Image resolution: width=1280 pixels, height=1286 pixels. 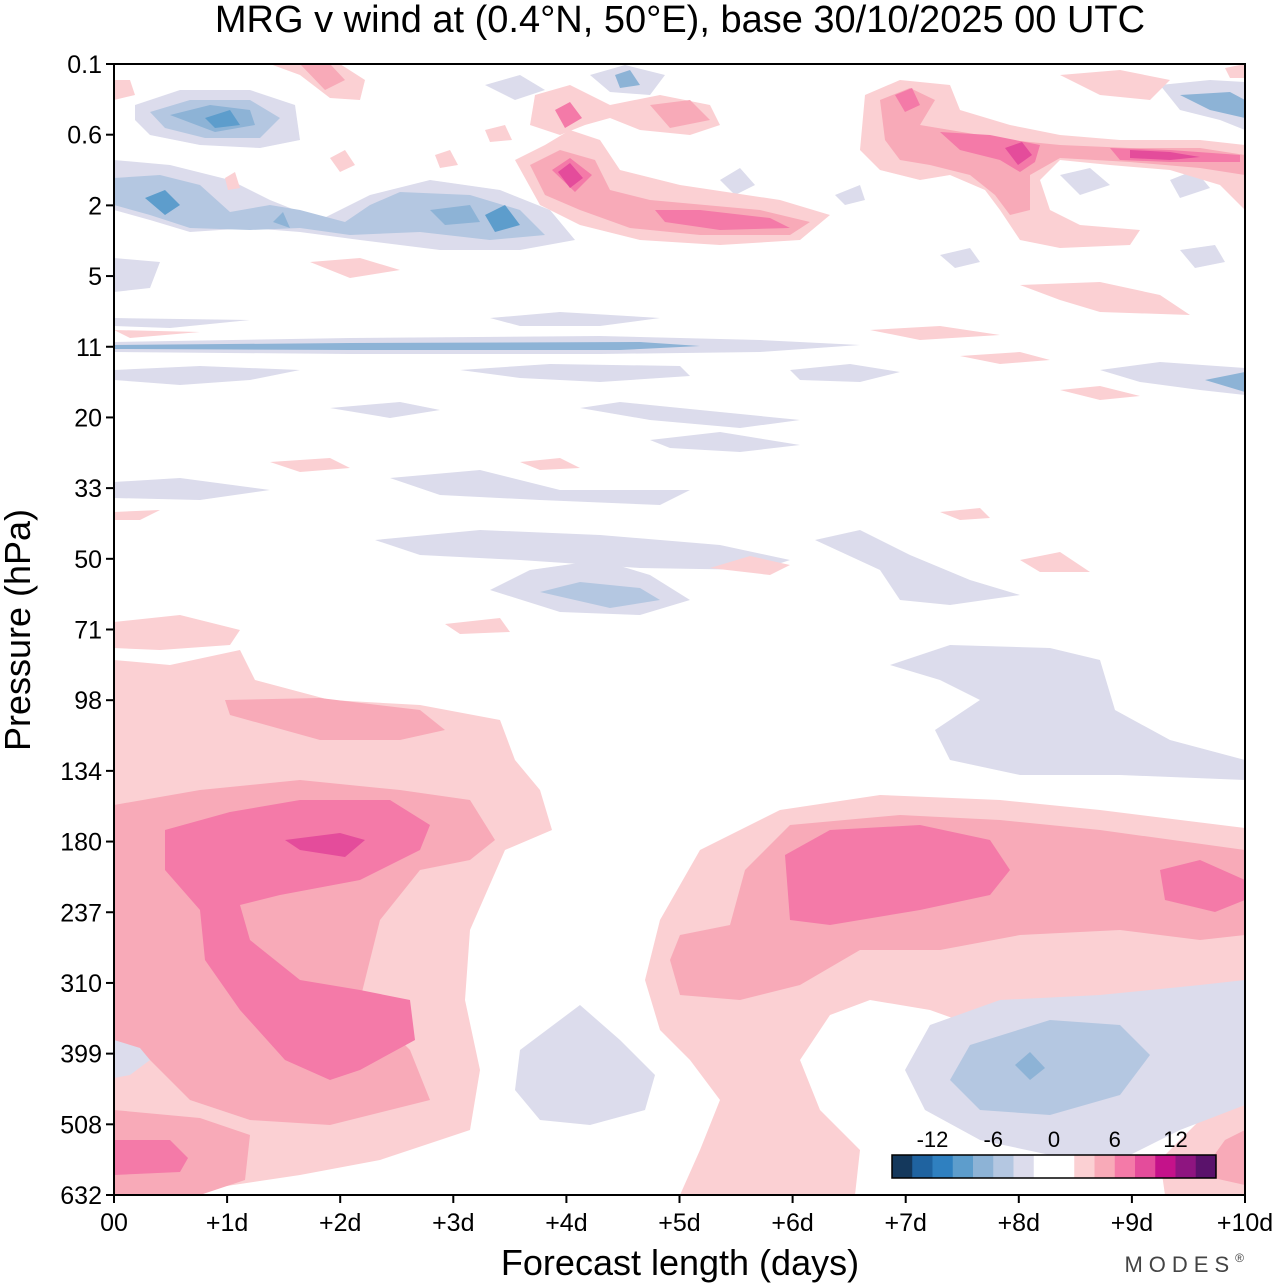 I want to click on y-tick-label: 134, so click(x=81, y=772).